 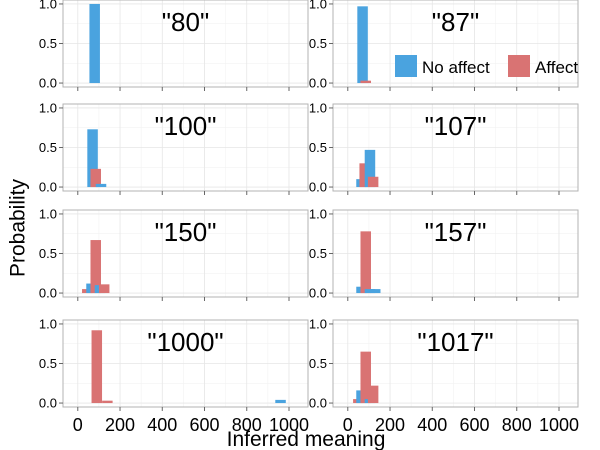 I want to click on panel-title: "157", so click(x=456, y=232).